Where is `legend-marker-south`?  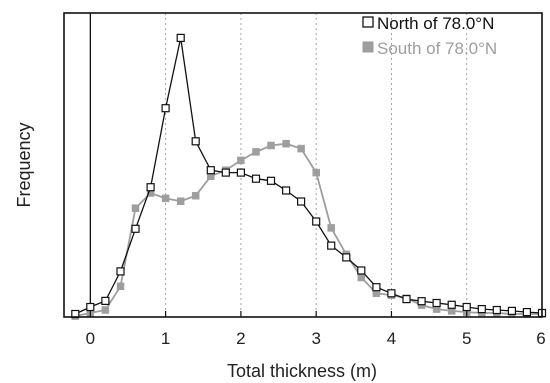
legend-marker-south is located at coordinates (368, 47).